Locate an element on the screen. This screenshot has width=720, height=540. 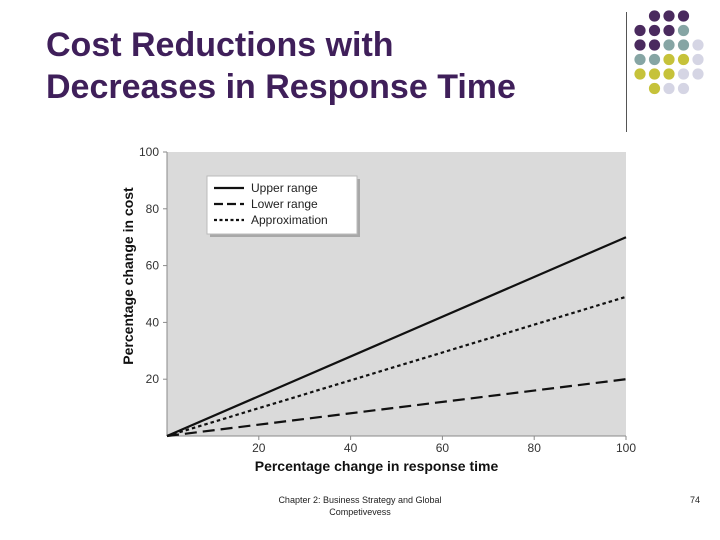
legend-entries: Upper range Lower range Approximation is located at coordinates (271, 204).